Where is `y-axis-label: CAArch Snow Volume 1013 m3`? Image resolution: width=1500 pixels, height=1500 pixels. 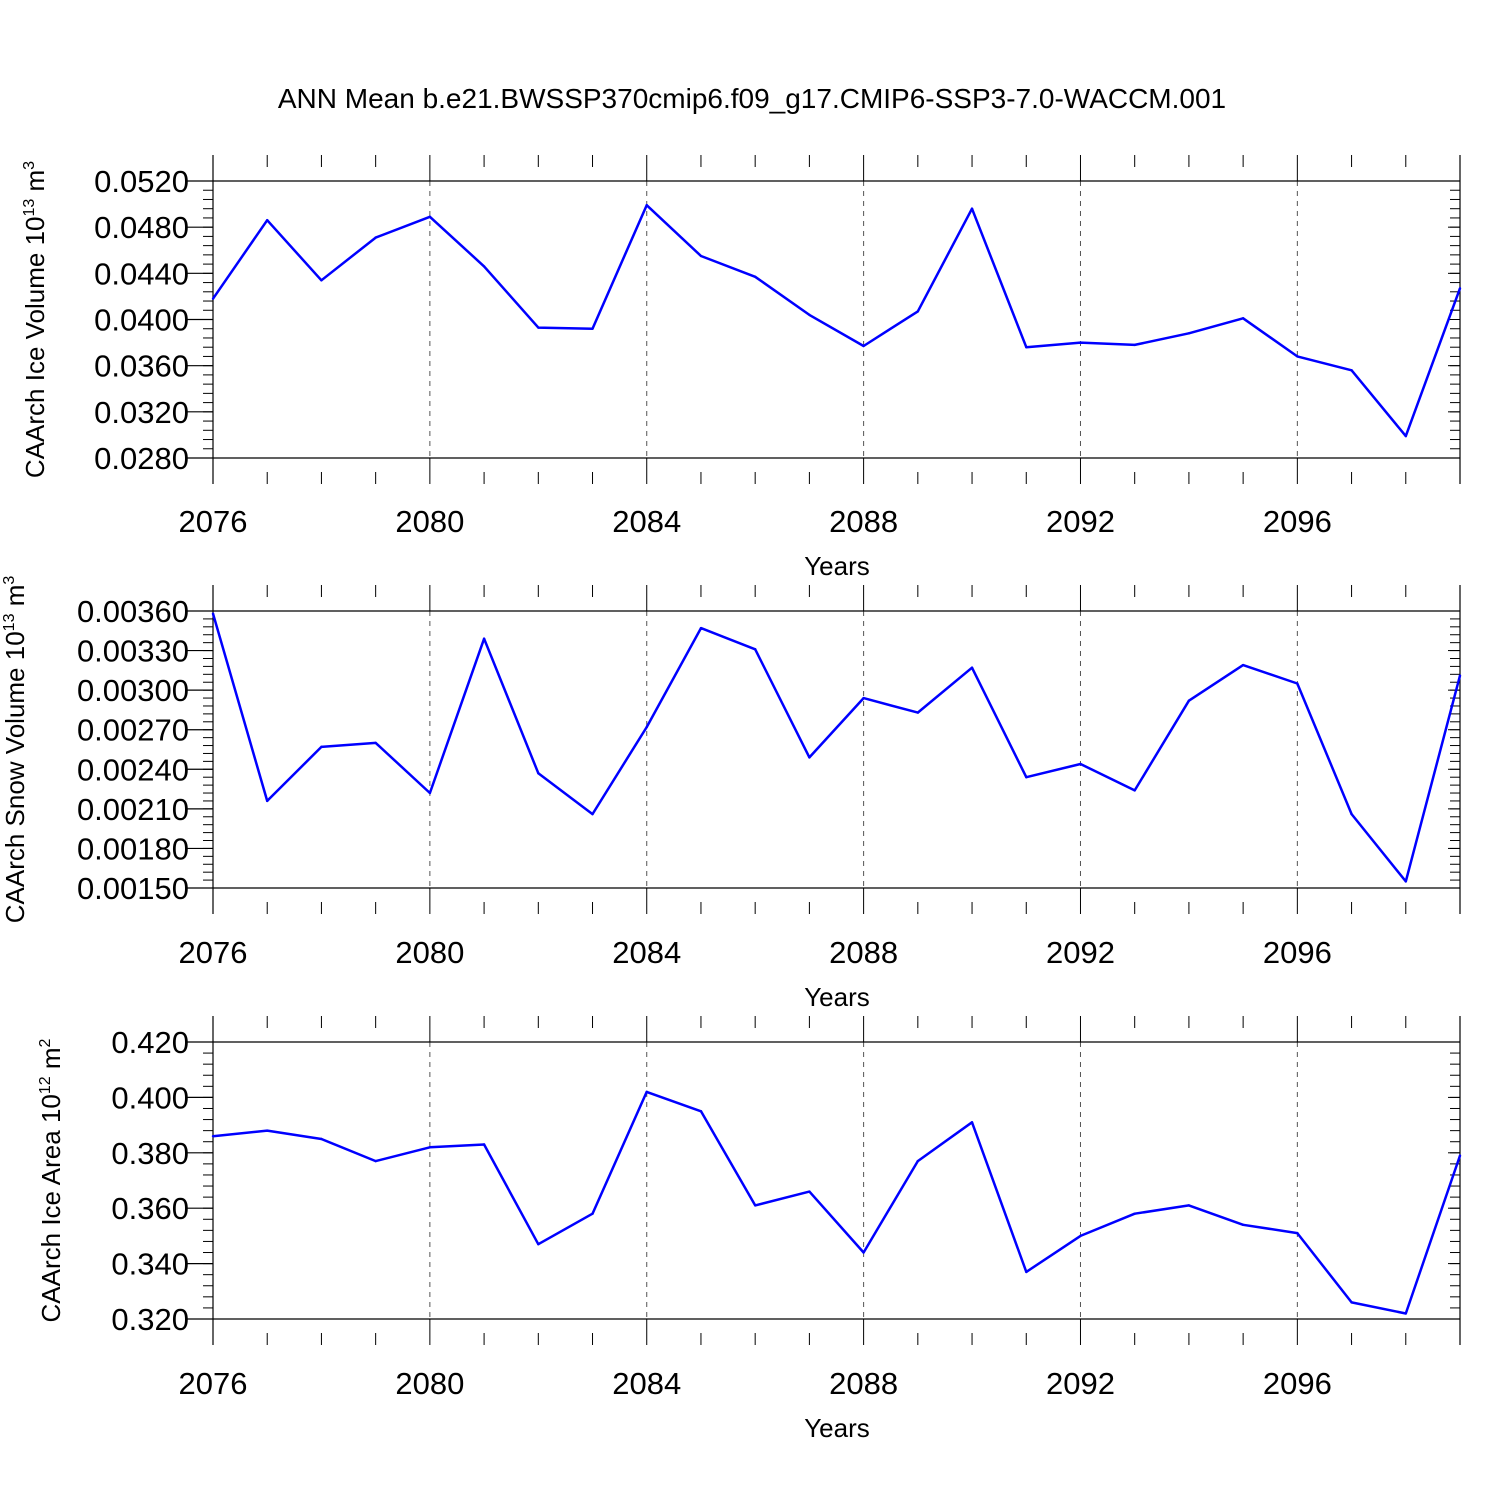
y-axis-label: CAArch Snow Volume 1013 m3 is located at coordinates (15, 750).